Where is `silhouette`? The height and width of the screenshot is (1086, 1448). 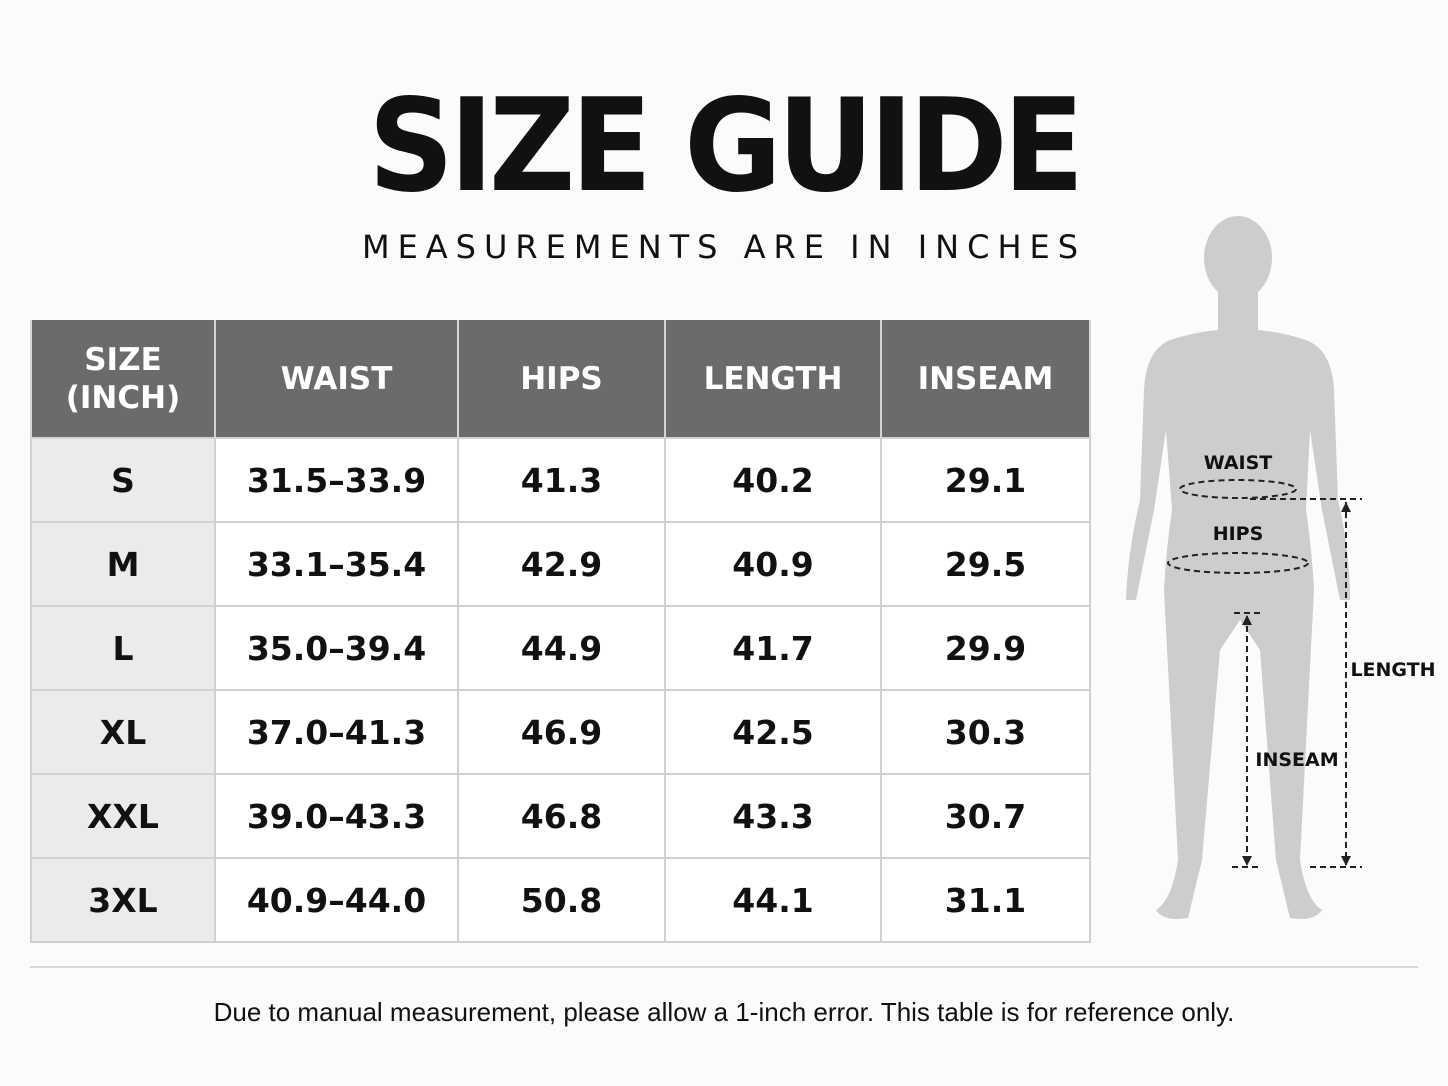
silhouette is located at coordinates (1238, 567).